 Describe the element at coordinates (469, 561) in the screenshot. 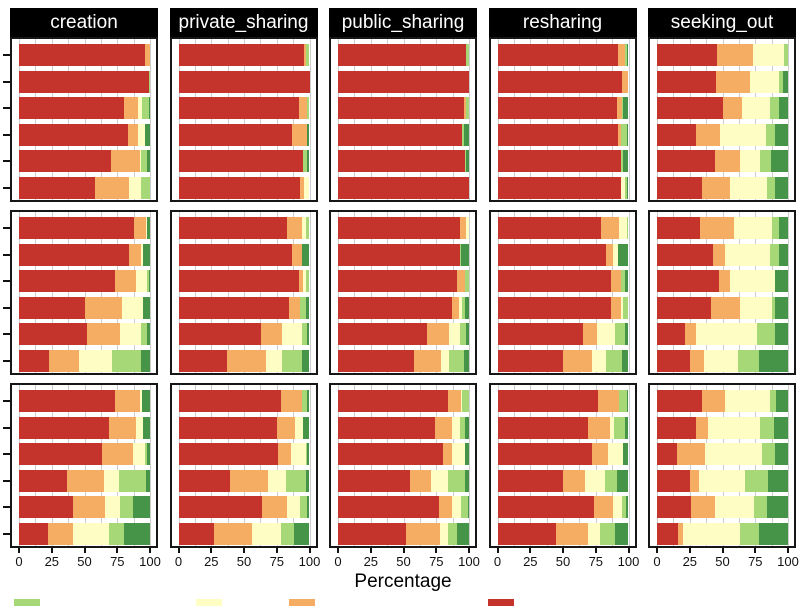

I see `x-tick-label: 100` at that location.